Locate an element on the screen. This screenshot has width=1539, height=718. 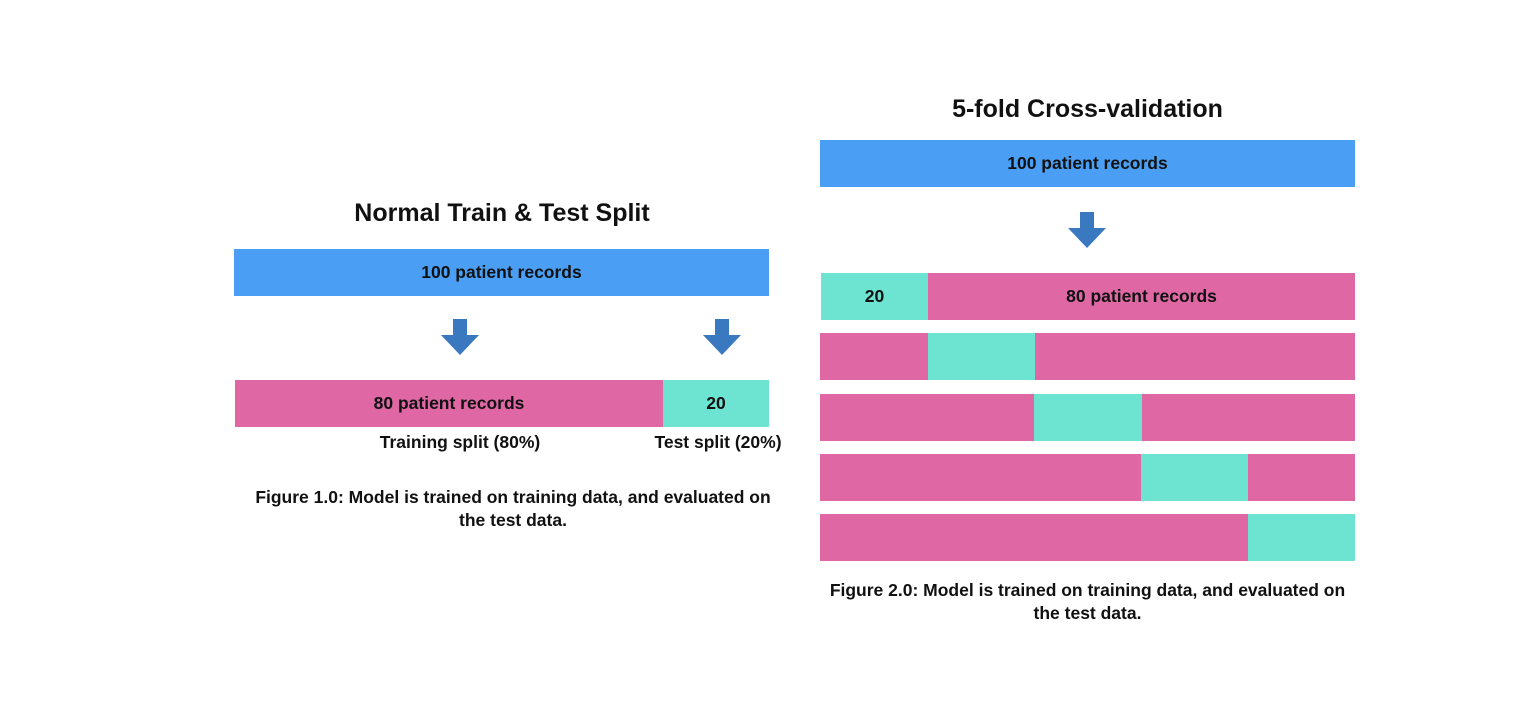
left-train-label: 80 patient records is located at coordinates (449, 403).